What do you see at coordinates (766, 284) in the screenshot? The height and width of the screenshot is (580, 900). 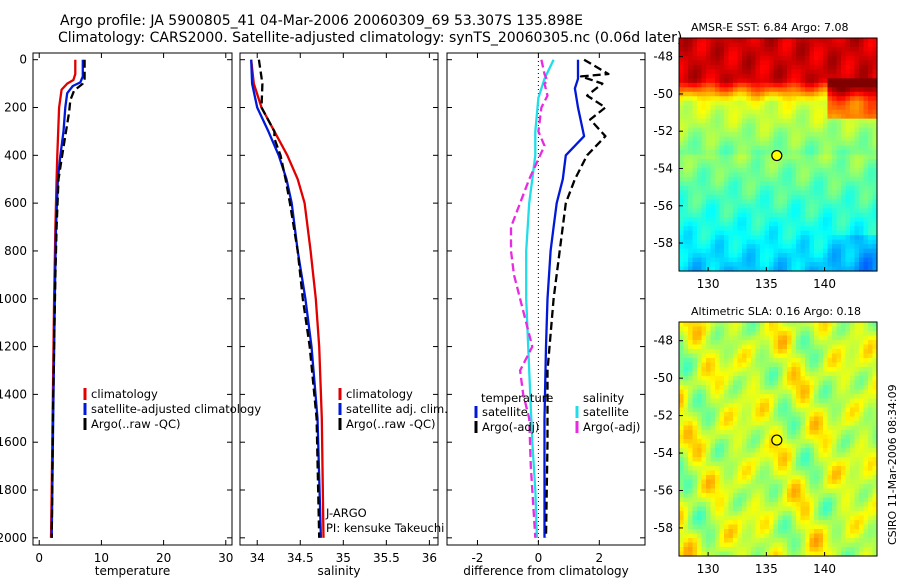 I see `map-x-tick-label: 135` at bounding box center [766, 284].